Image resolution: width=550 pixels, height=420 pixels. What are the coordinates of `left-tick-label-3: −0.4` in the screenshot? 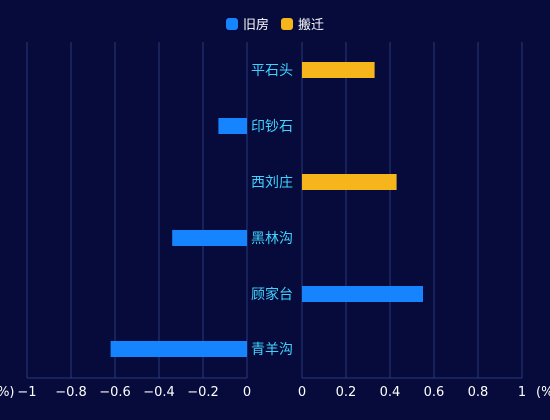 It's located at (159, 392).